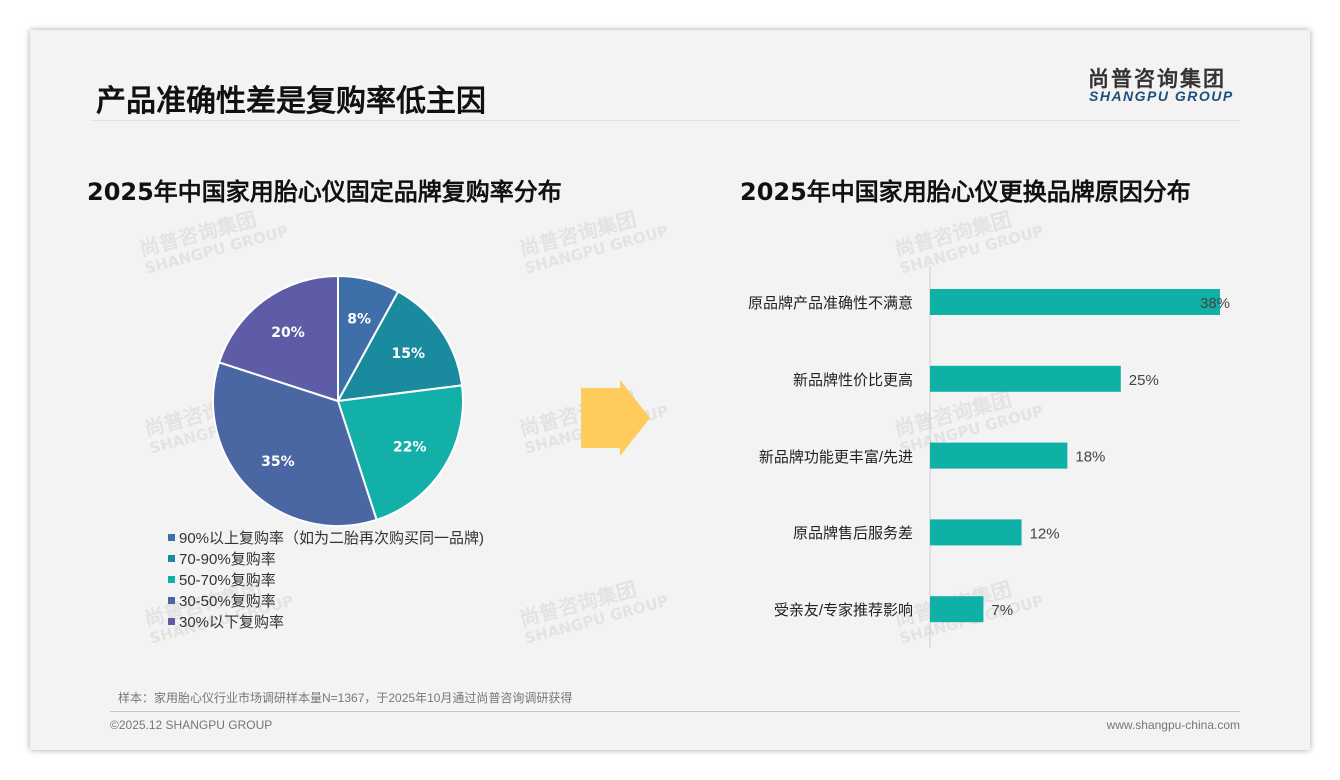 This screenshot has height=780, width=1340. I want to click on legend-label: 50-70%复购率, so click(227, 580).